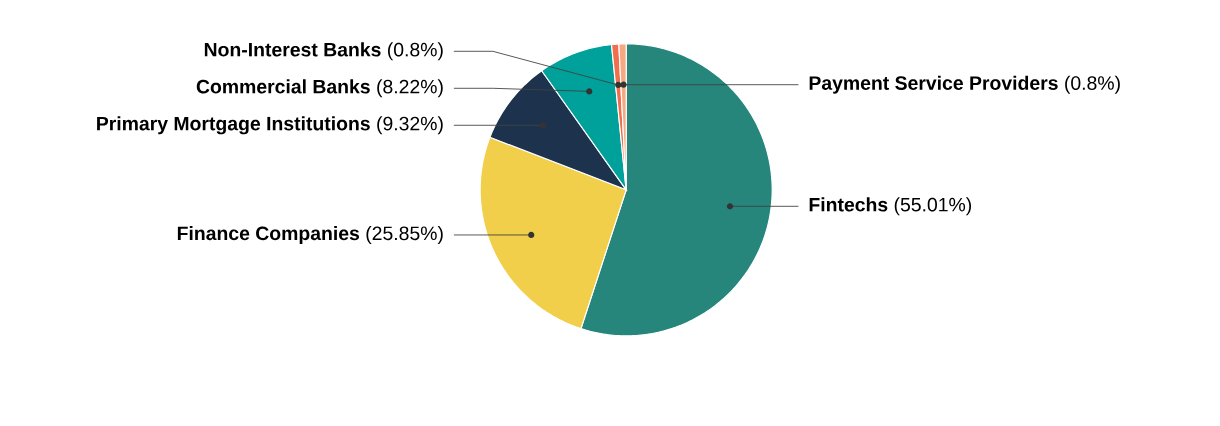  What do you see at coordinates (410, 125) in the screenshot?
I see `data-label: (9.32%)` at bounding box center [410, 125].